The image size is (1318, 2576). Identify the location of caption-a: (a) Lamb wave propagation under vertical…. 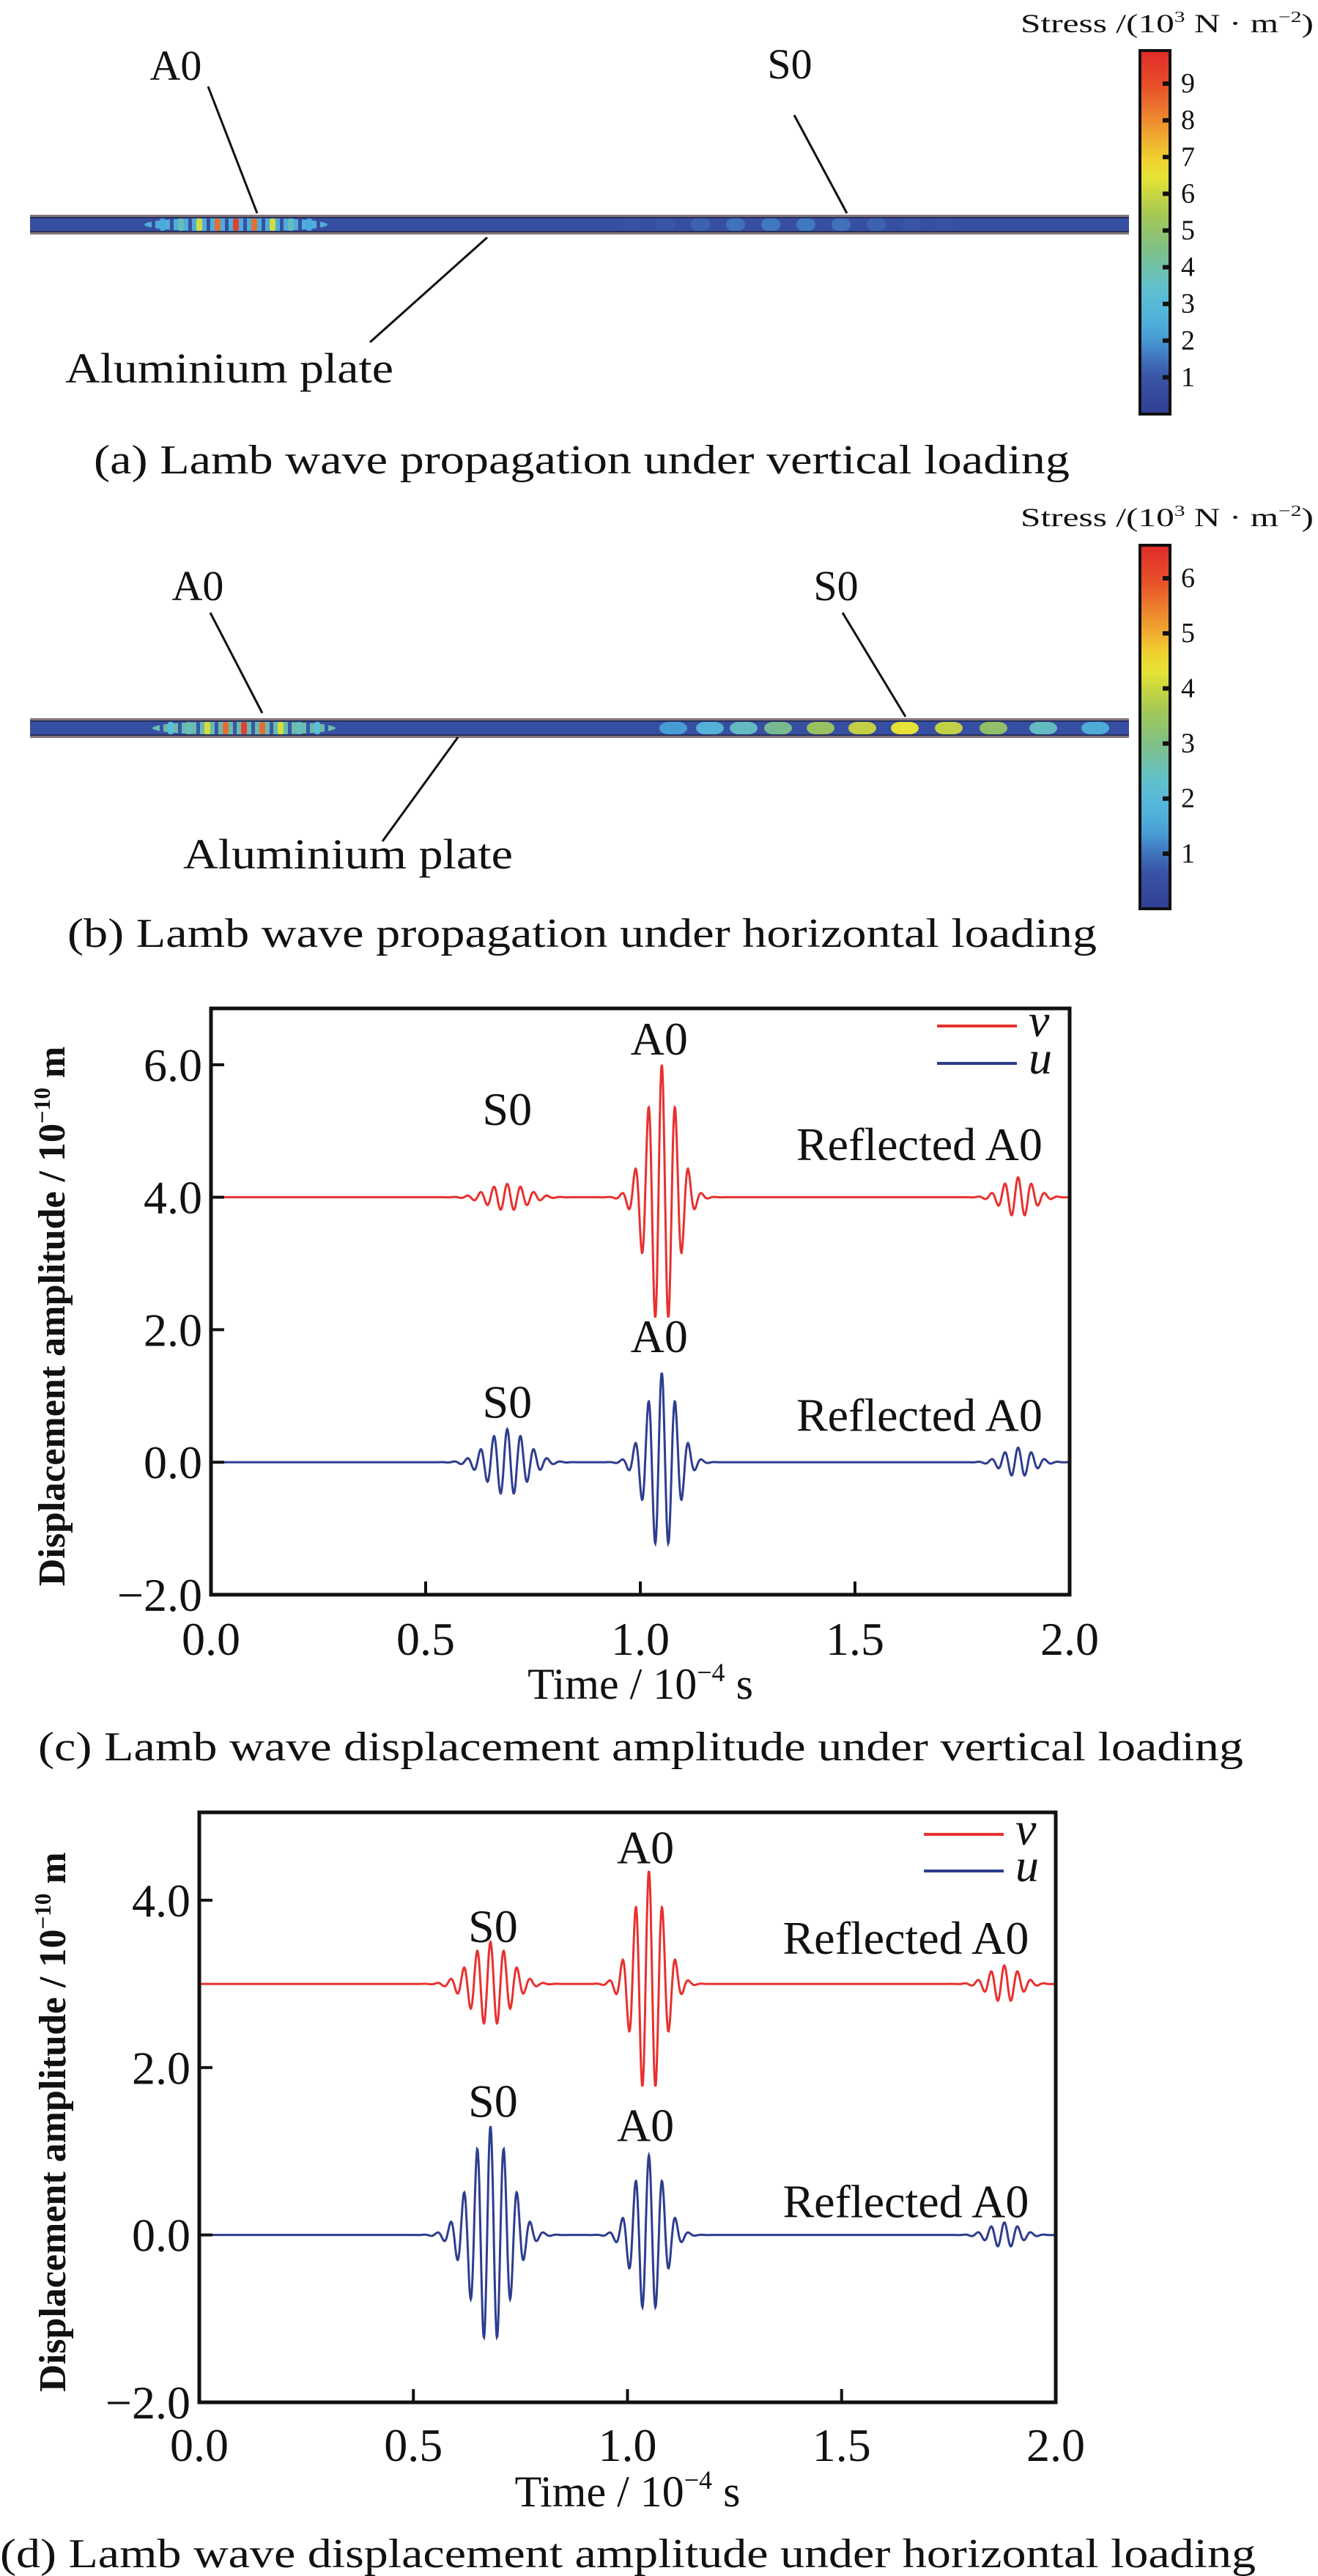
(582, 460).